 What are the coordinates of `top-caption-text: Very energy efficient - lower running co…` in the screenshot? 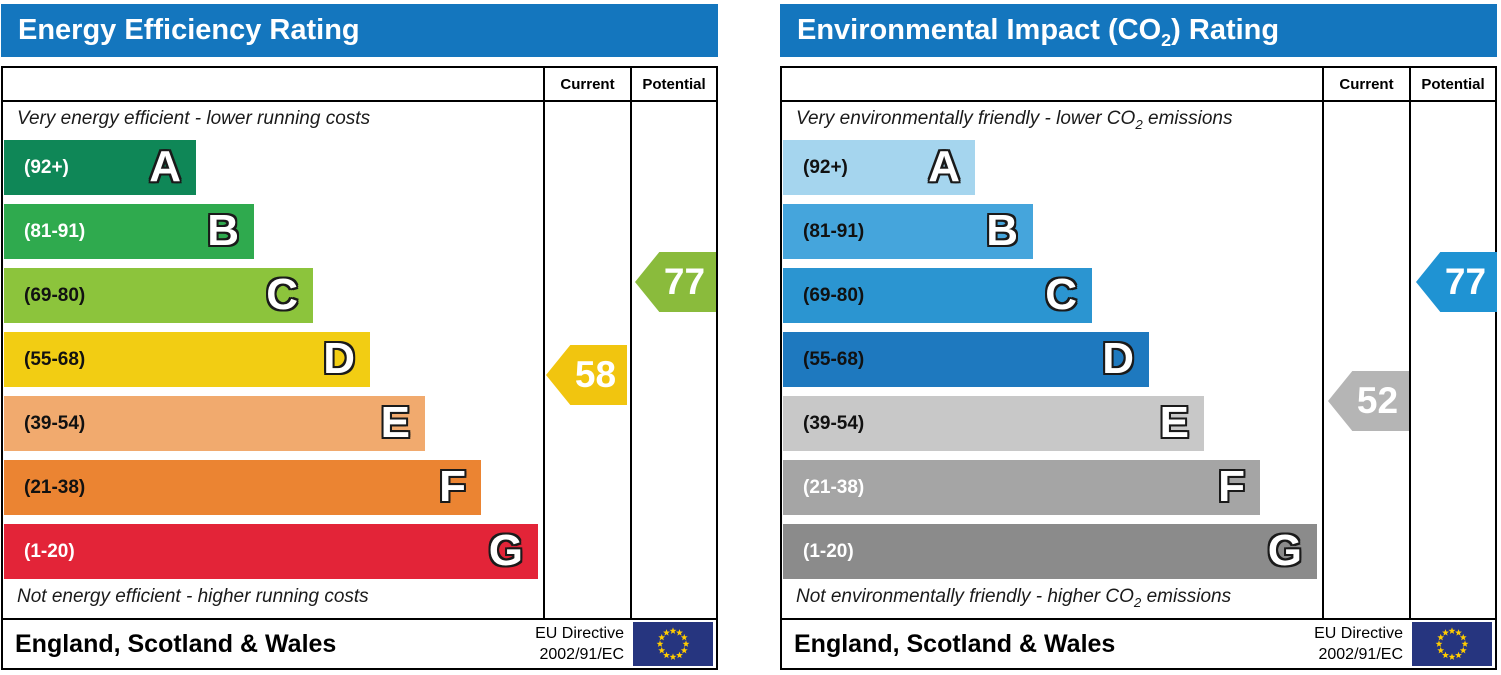 It's located at (194, 118).